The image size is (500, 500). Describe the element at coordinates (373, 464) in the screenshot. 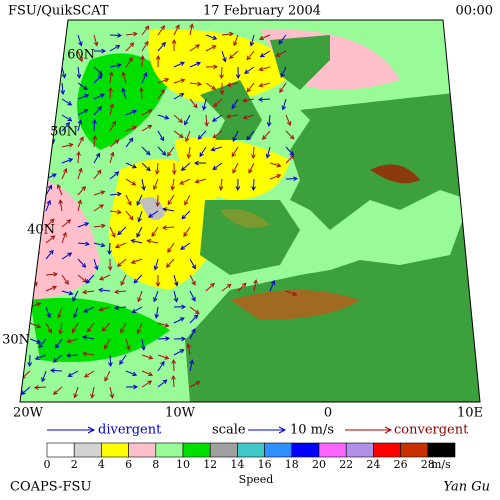

I see `colorbar-tick: 24` at that location.